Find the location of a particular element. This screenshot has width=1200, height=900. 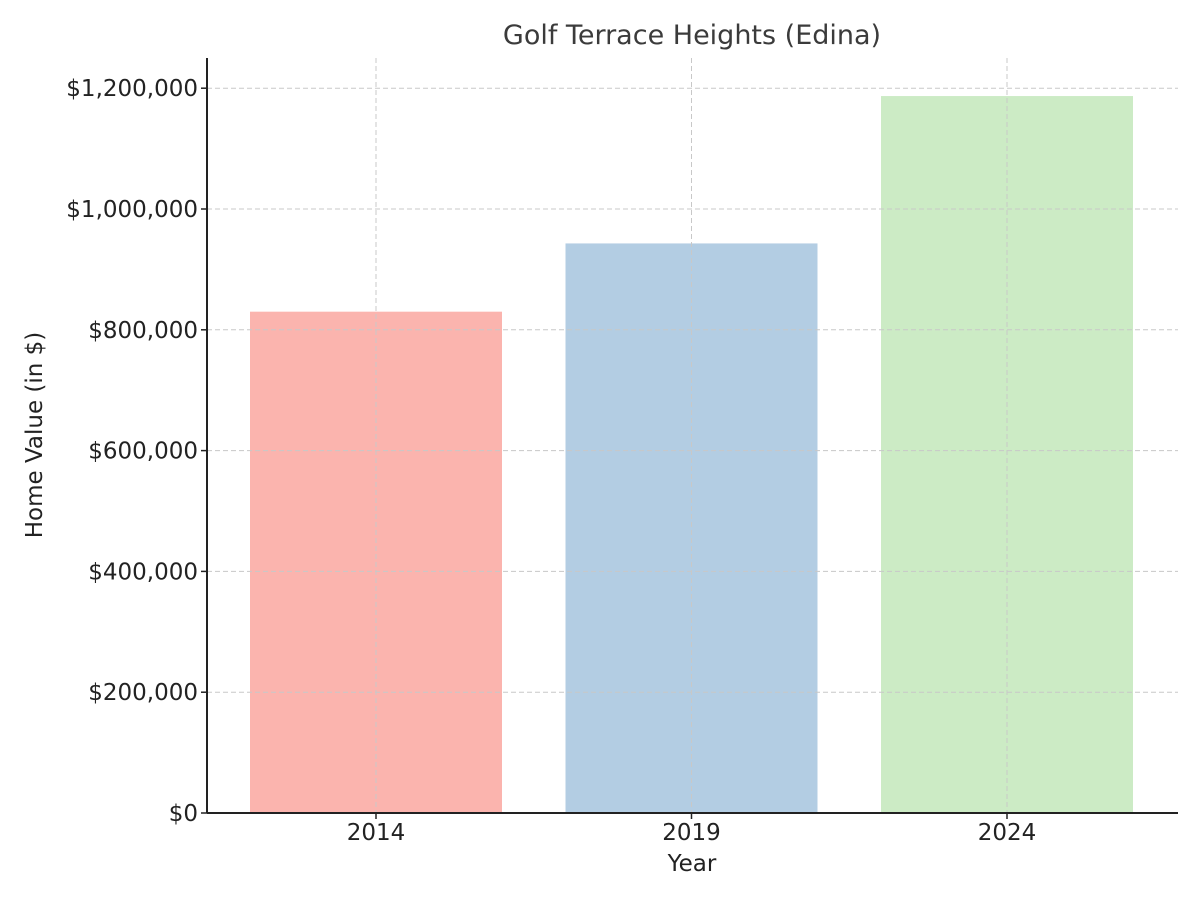

y-tick-label: $1,000,000 is located at coordinates (132, 210).